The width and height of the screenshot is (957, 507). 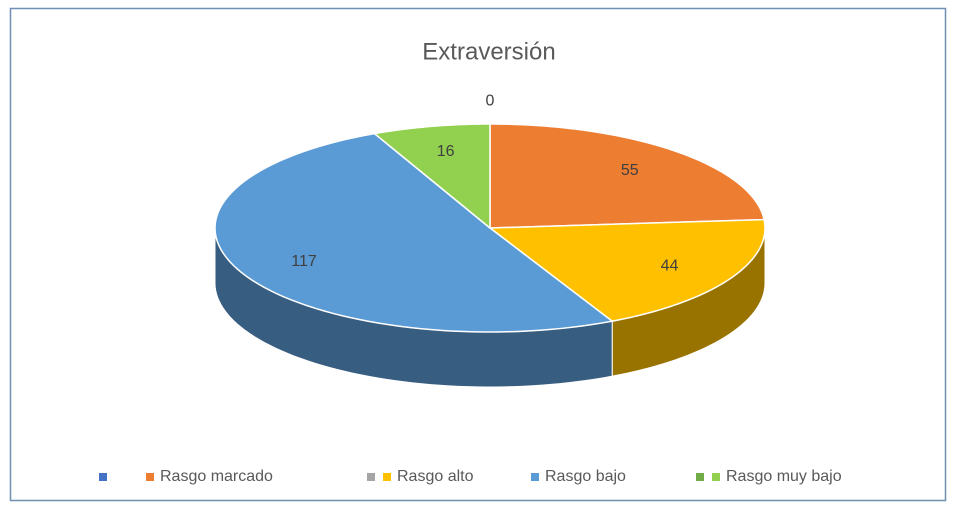 What do you see at coordinates (670, 266) in the screenshot?
I see `data-label: 44` at bounding box center [670, 266].